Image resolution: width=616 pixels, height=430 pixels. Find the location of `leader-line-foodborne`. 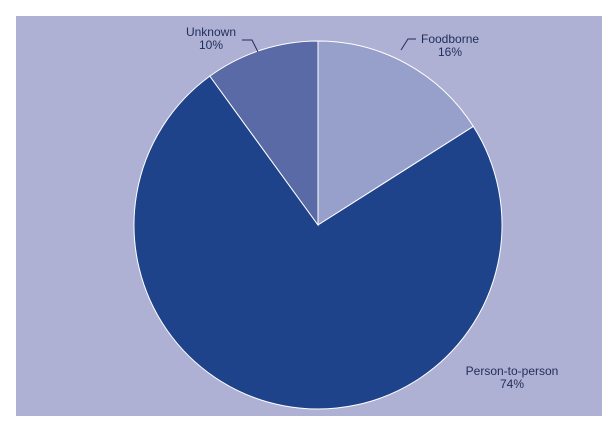

leader-line-foodborne is located at coordinates (408, 44).